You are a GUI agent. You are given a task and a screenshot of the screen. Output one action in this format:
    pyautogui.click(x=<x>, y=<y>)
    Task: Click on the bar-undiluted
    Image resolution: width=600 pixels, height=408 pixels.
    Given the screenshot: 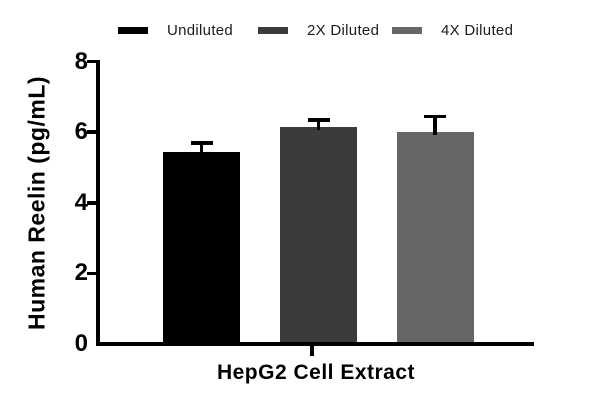 What is the action you would take?
    pyautogui.click(x=201, y=248)
    